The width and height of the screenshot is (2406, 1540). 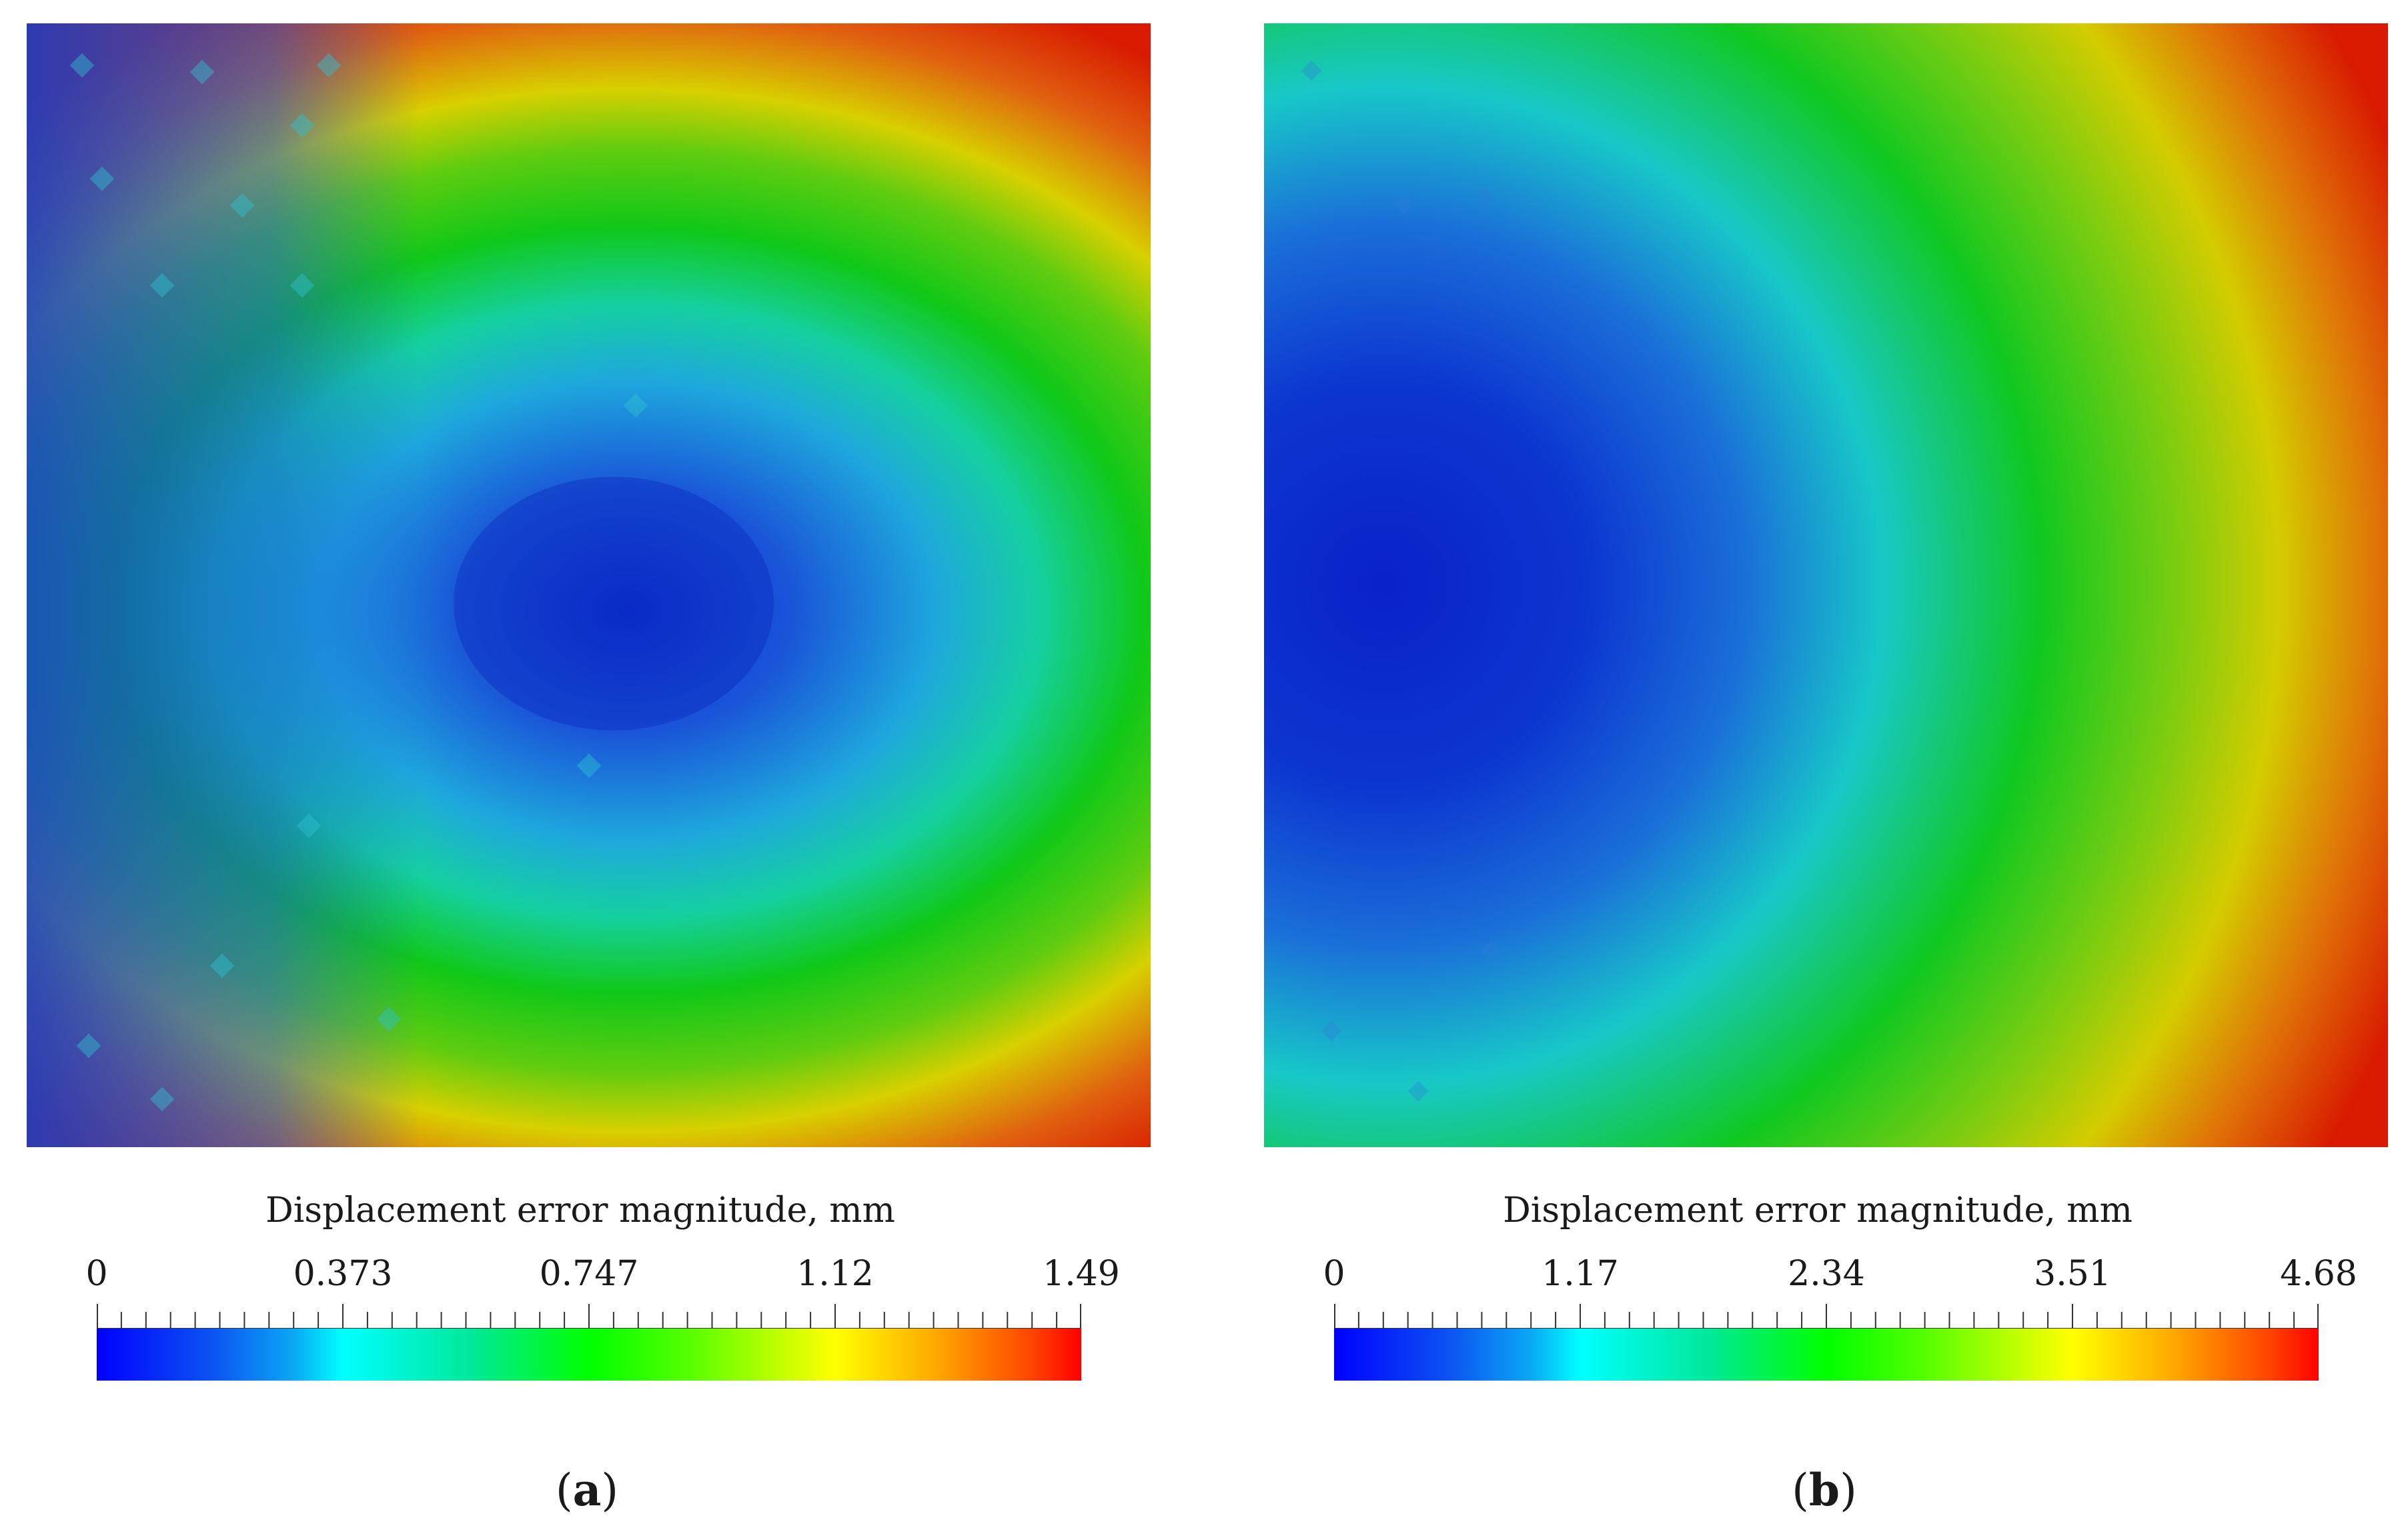 What do you see at coordinates (343, 1274) in the screenshot?
I see `colorbar-tick-label: 0.373` at bounding box center [343, 1274].